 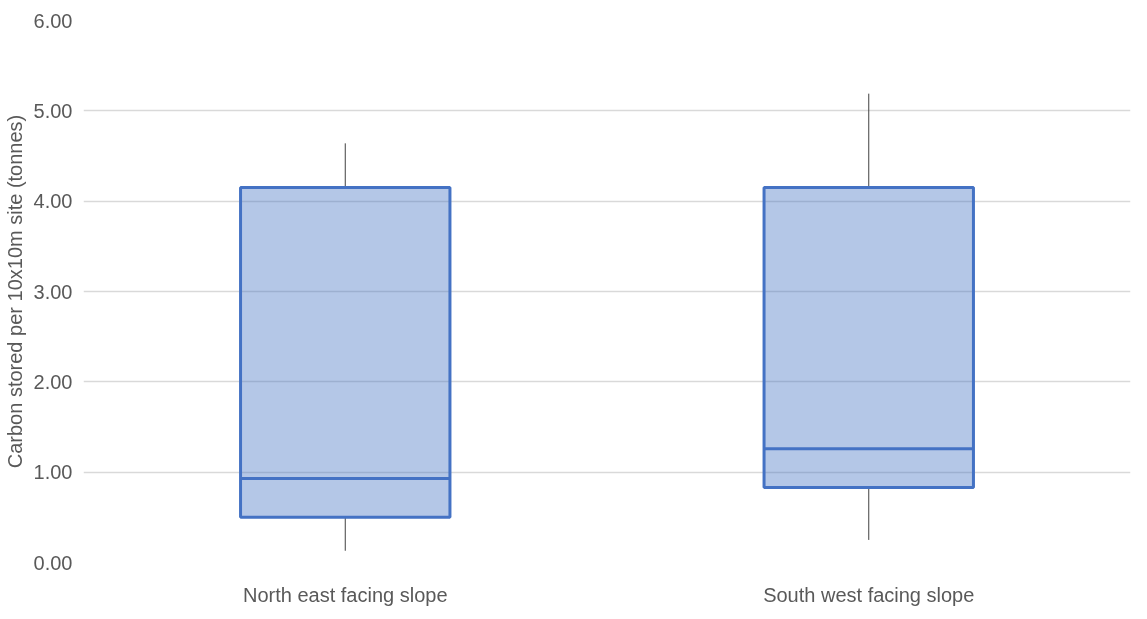 What do you see at coordinates (53, 110) in the screenshot?
I see `y-tick-label: 5.00` at bounding box center [53, 110].